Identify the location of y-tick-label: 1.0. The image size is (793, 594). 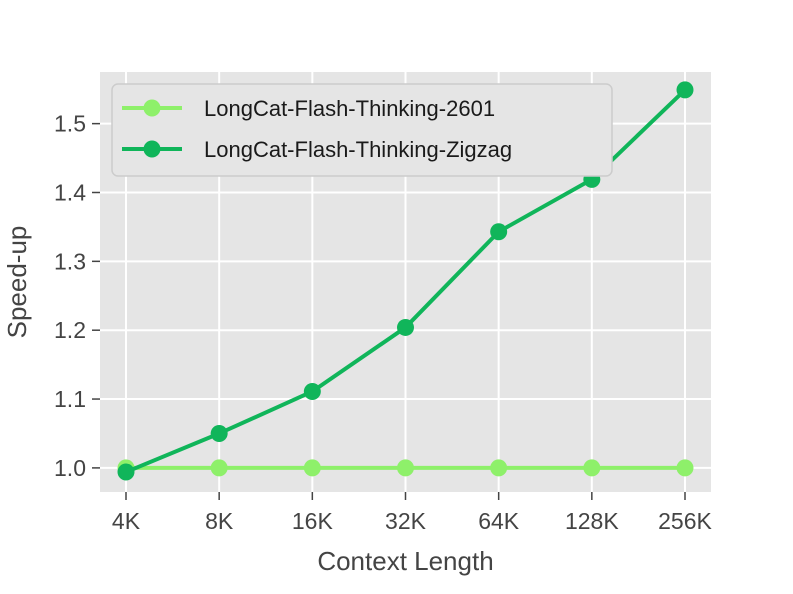
(70, 468).